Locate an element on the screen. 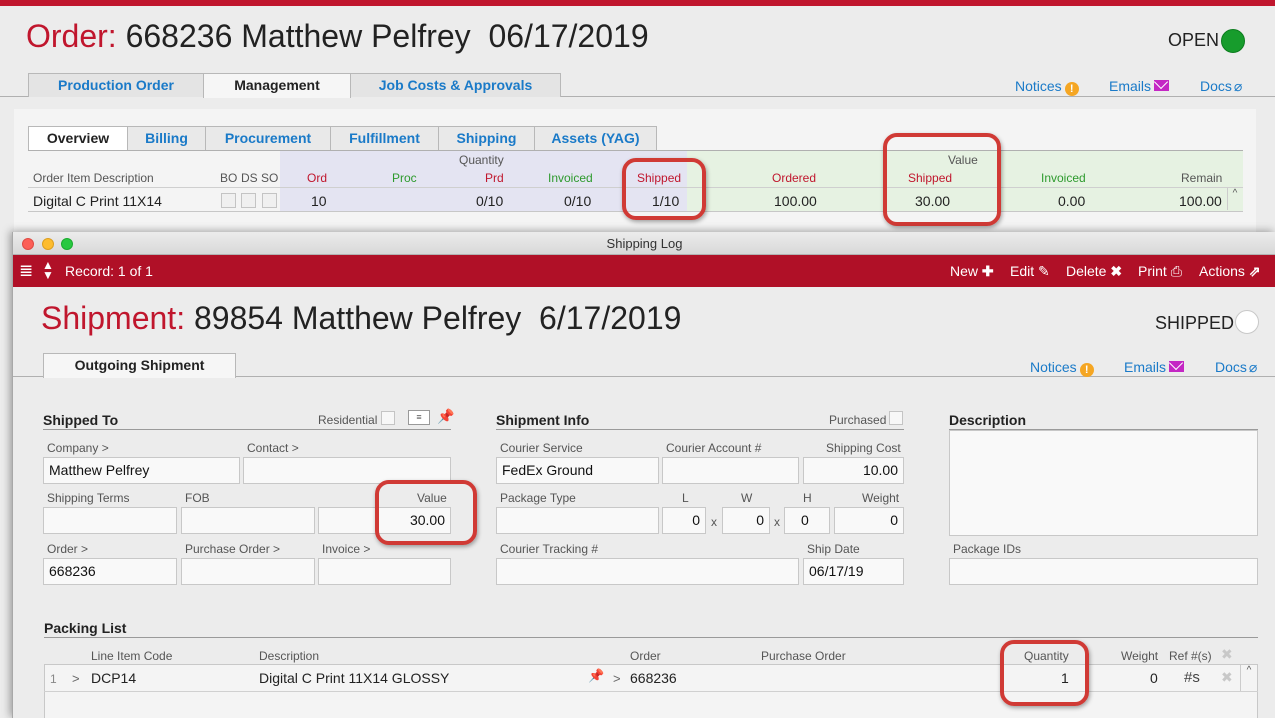  remove-row-icon: ✖ is located at coordinates (1227, 677).